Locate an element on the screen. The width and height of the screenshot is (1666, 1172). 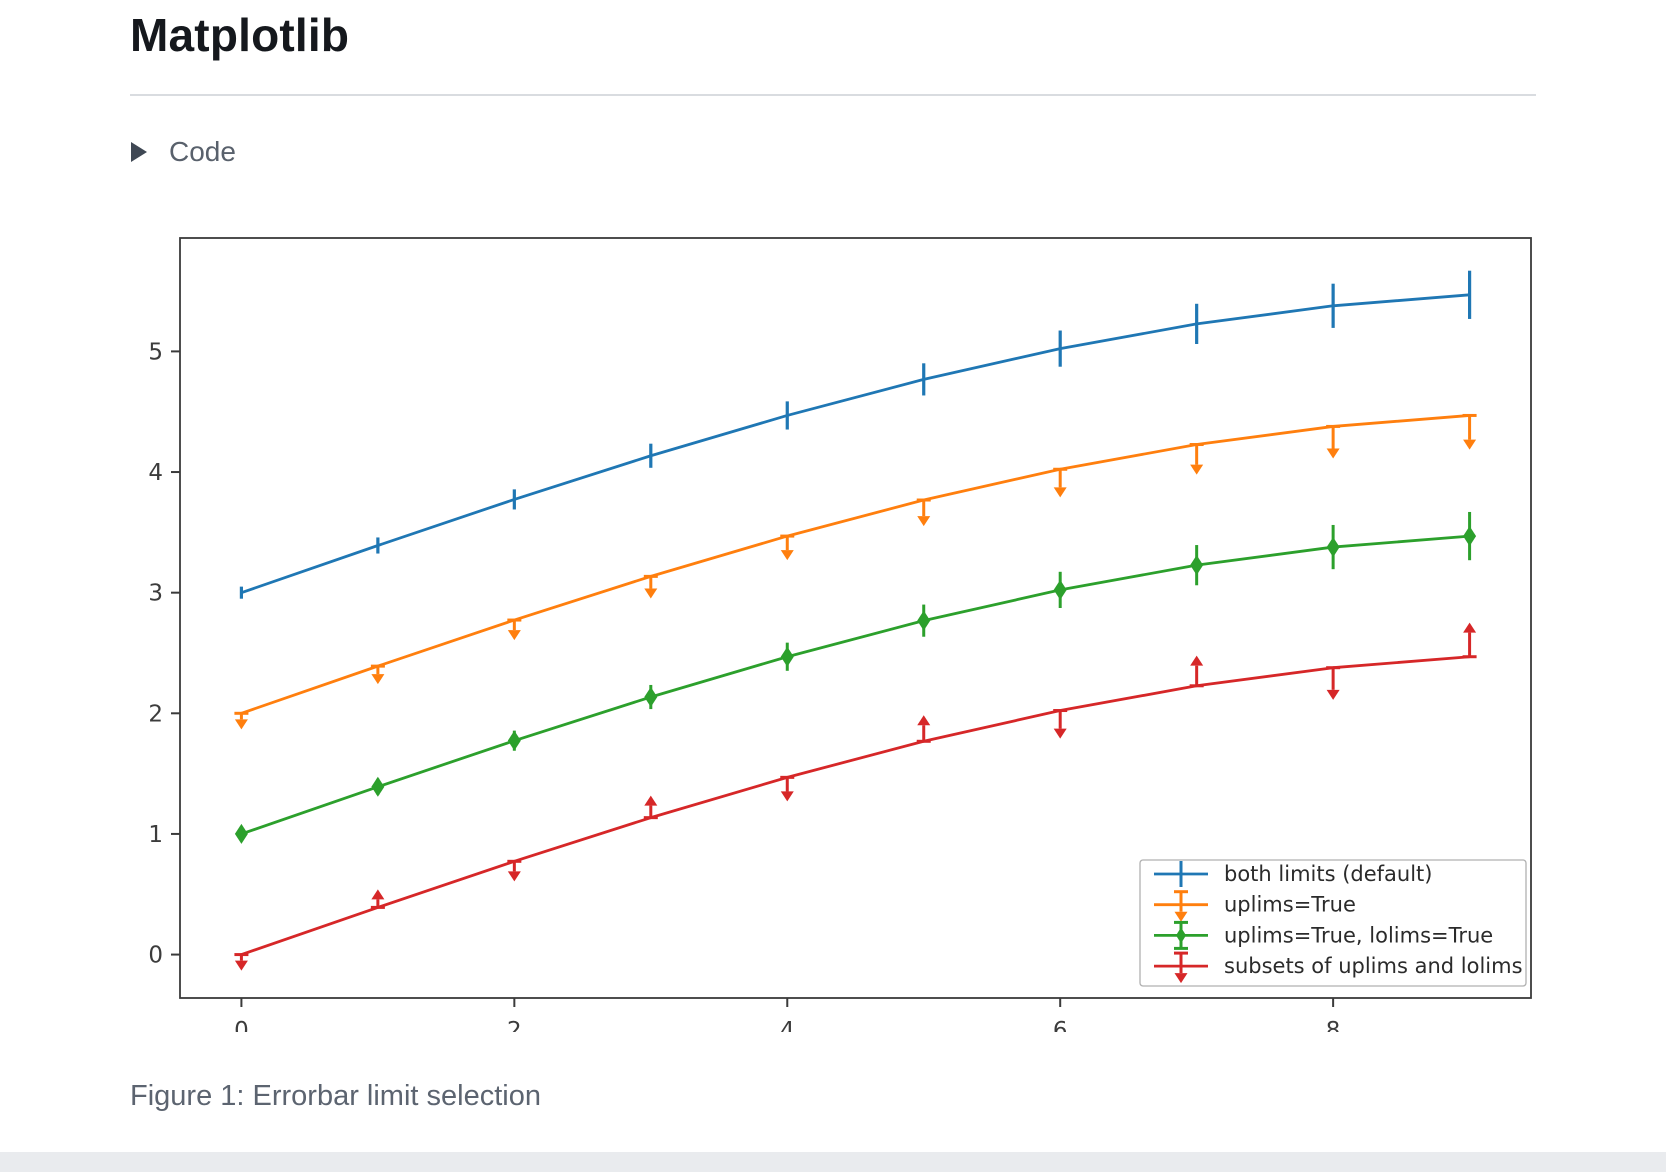
page-title: Matplotlib is located at coordinates (240, 35).